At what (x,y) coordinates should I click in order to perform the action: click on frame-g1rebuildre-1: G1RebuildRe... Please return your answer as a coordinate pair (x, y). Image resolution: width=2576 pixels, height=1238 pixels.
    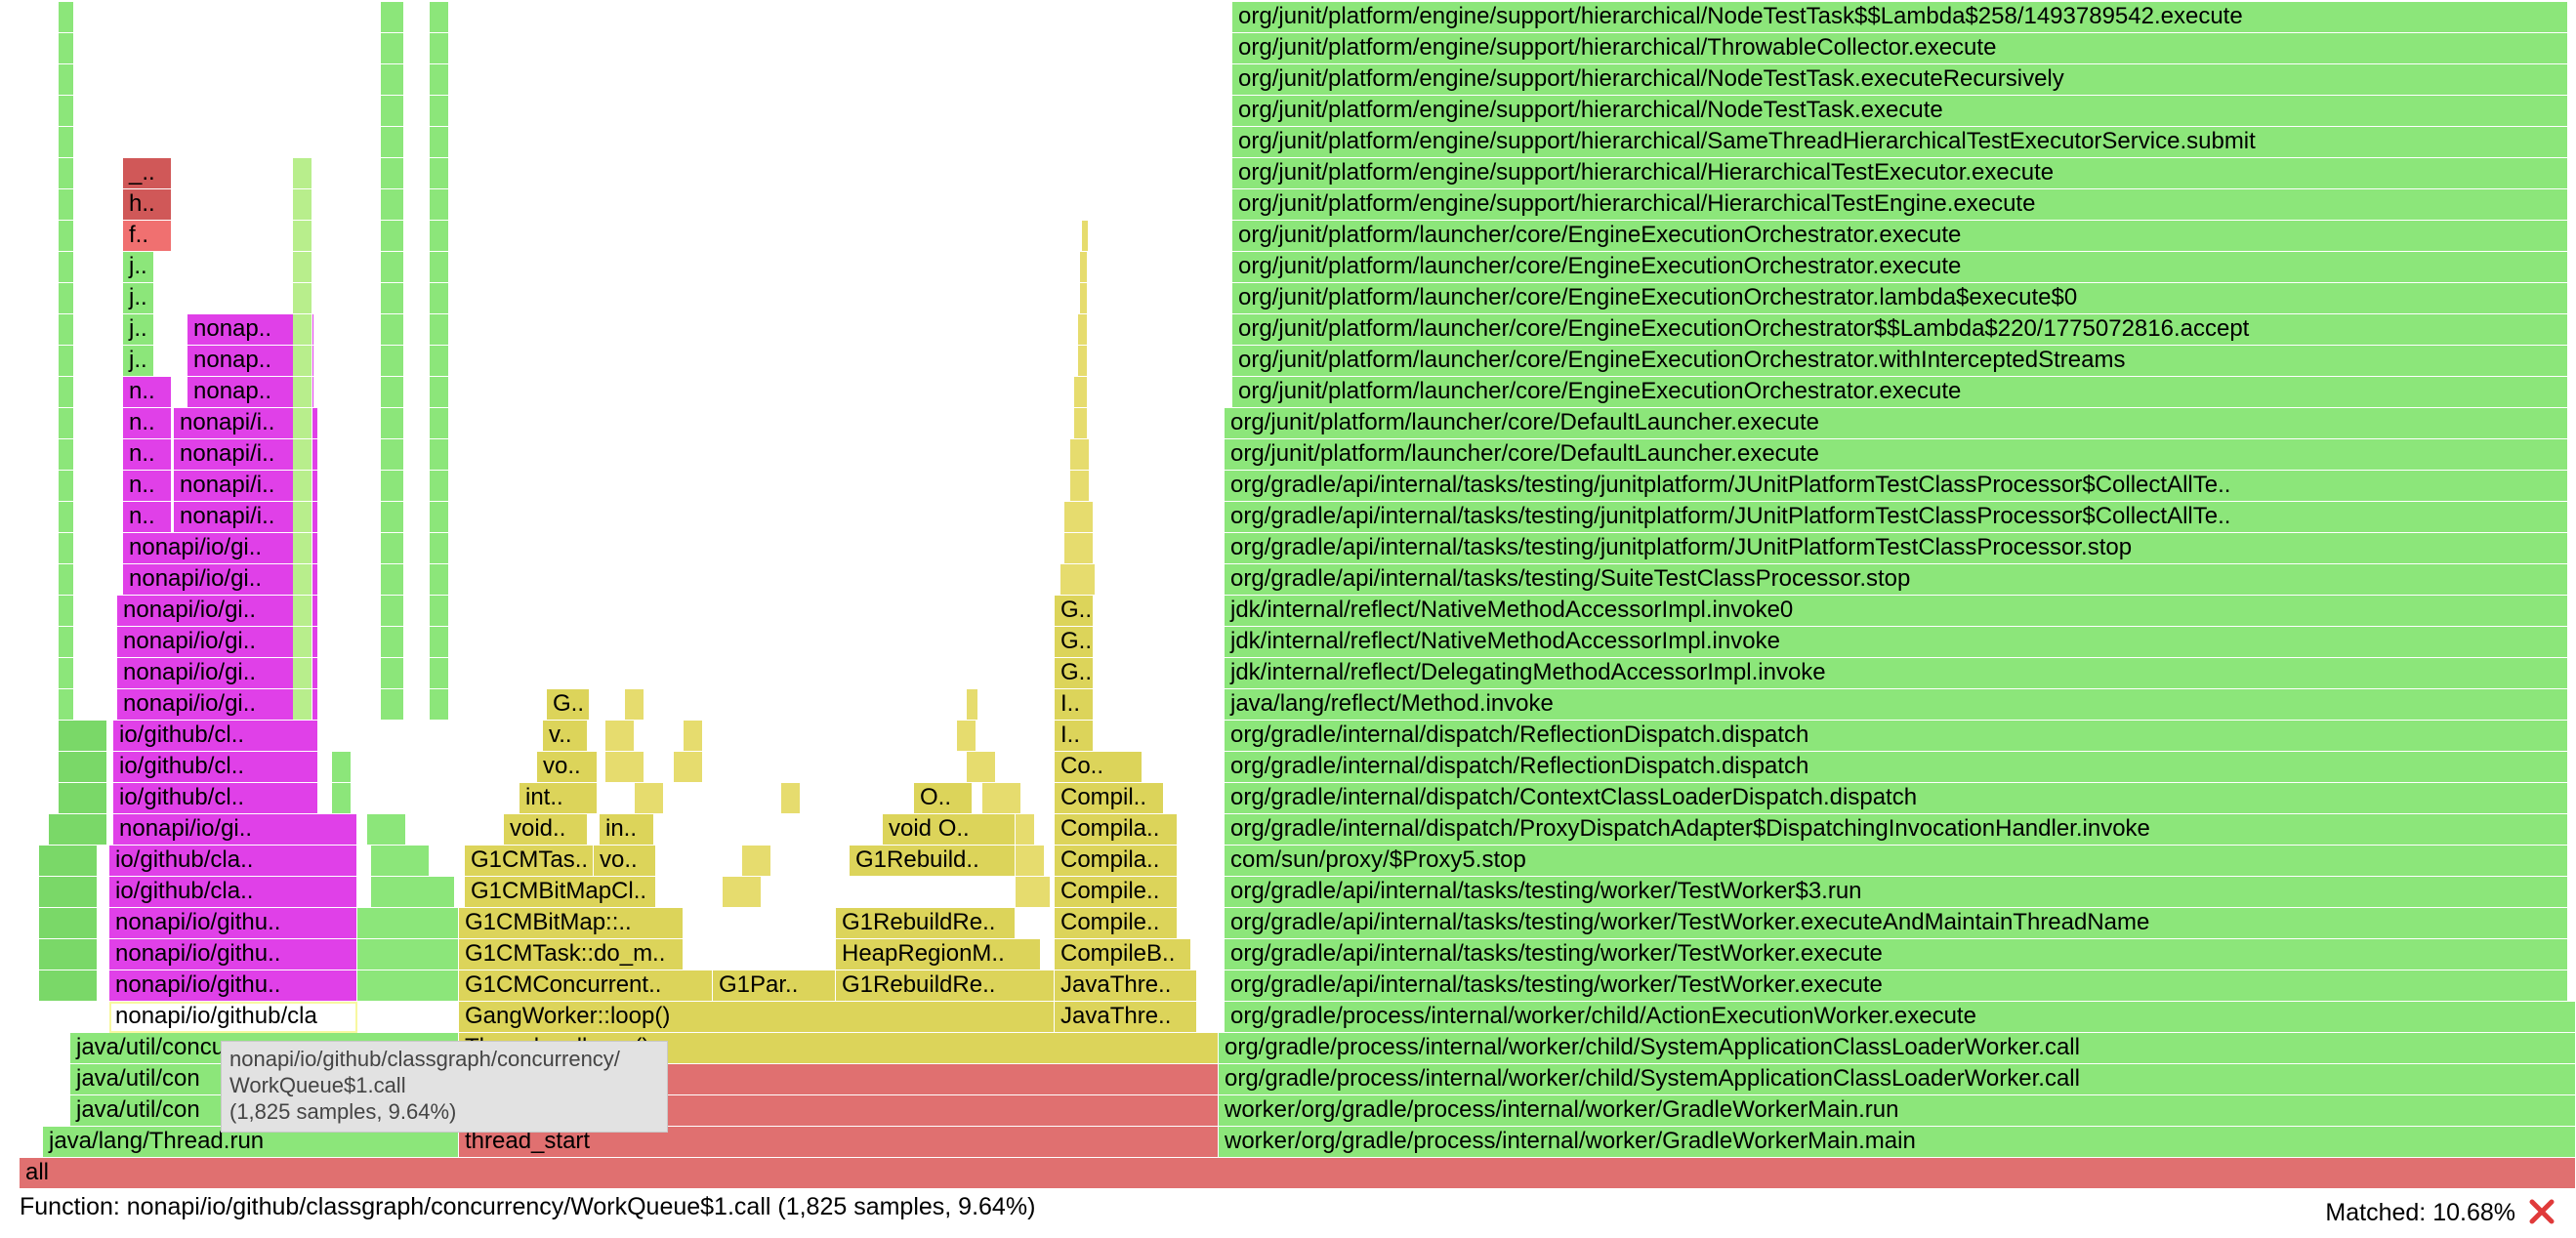
    Looking at the image, I should click on (945, 986).